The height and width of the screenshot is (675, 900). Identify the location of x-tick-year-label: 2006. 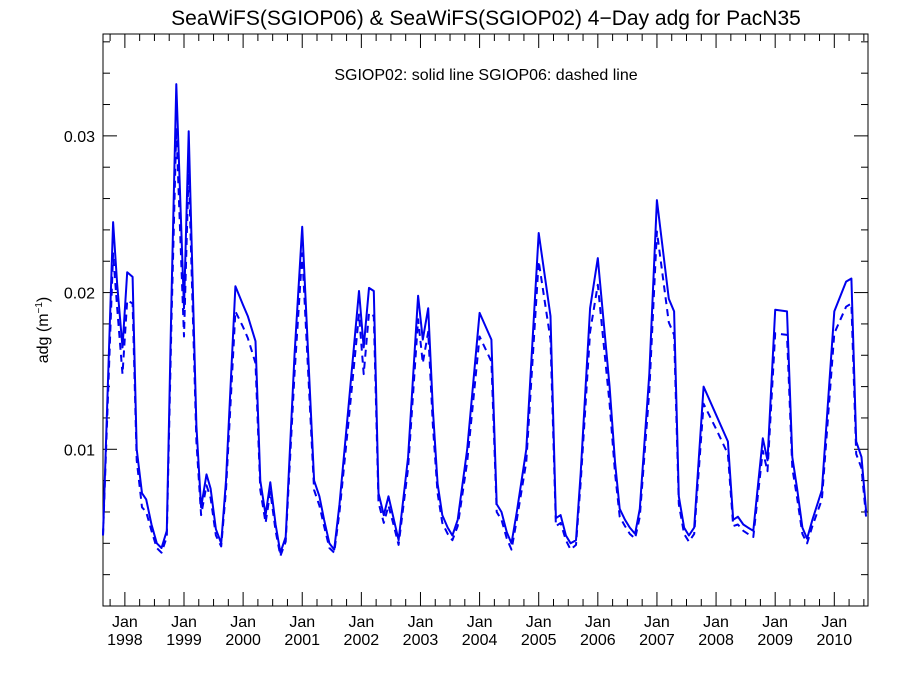
(598, 640).